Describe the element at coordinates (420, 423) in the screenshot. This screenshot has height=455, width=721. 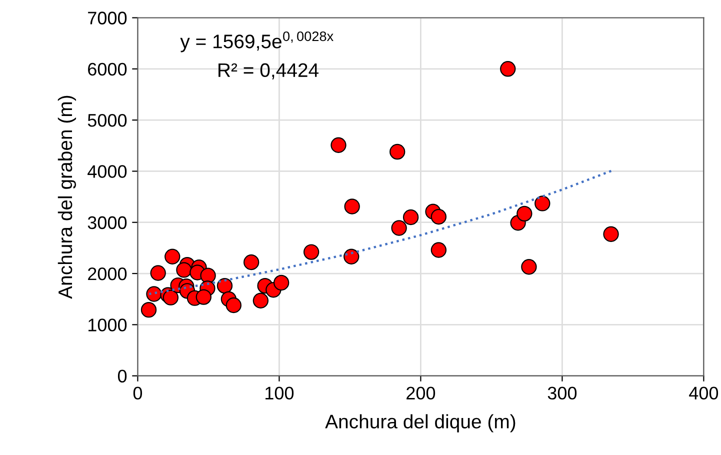
I see `x-axis-title: Anchura del dique (m)` at that location.